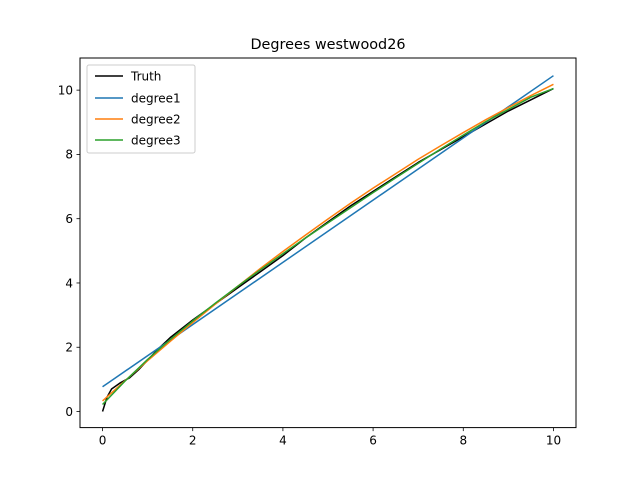 The height and width of the screenshot is (480, 640). Describe the element at coordinates (69, 219) in the screenshot. I see `y-tick-label: 6` at that location.